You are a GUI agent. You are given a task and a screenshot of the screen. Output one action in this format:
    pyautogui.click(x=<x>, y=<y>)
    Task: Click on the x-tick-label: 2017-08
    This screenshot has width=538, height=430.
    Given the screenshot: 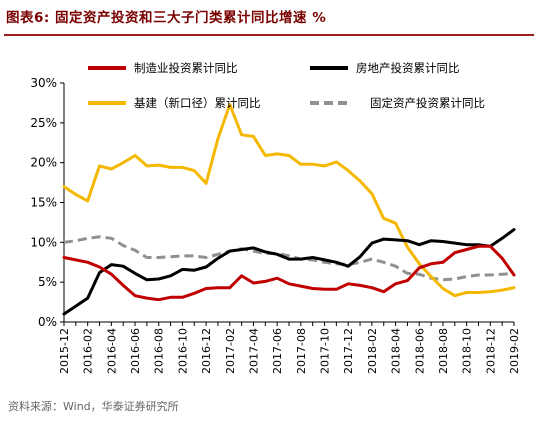 What is the action you would take?
    pyautogui.click(x=301, y=351)
    